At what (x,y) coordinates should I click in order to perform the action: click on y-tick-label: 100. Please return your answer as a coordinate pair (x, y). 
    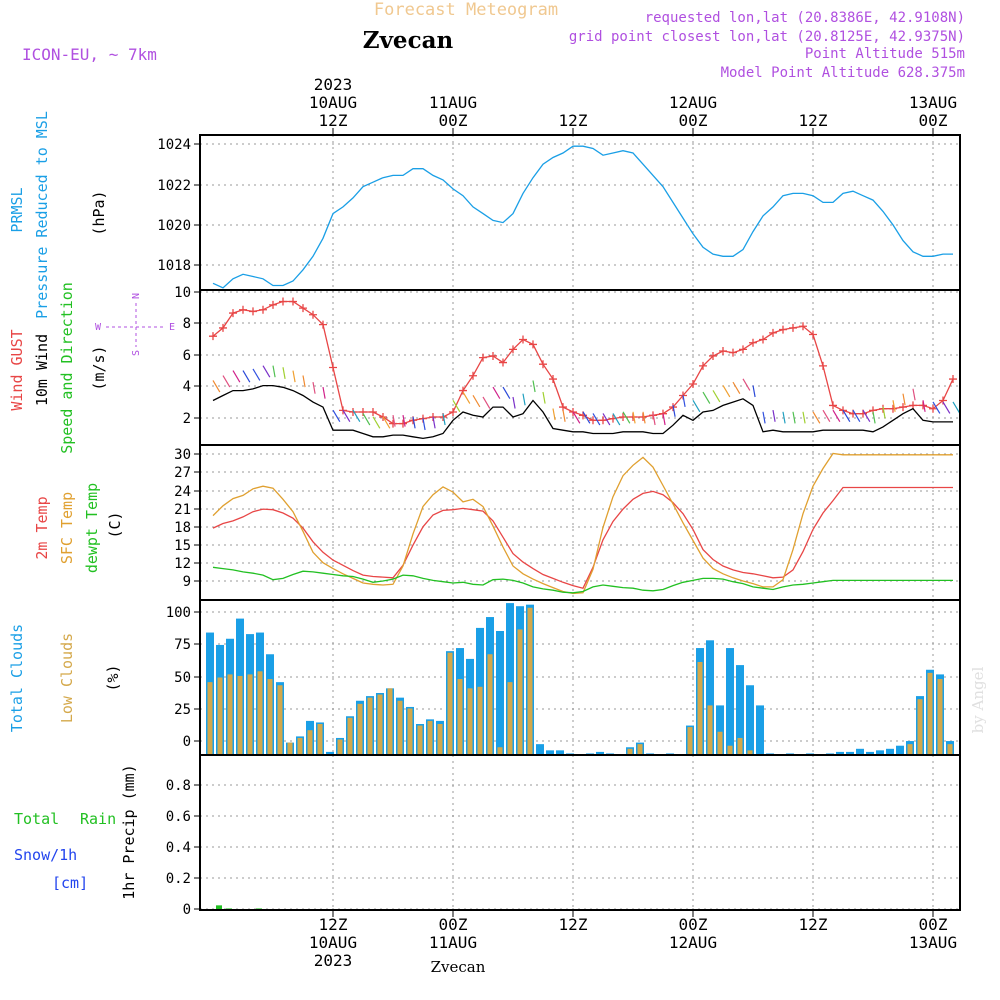
    Looking at the image, I should click on (178, 613).